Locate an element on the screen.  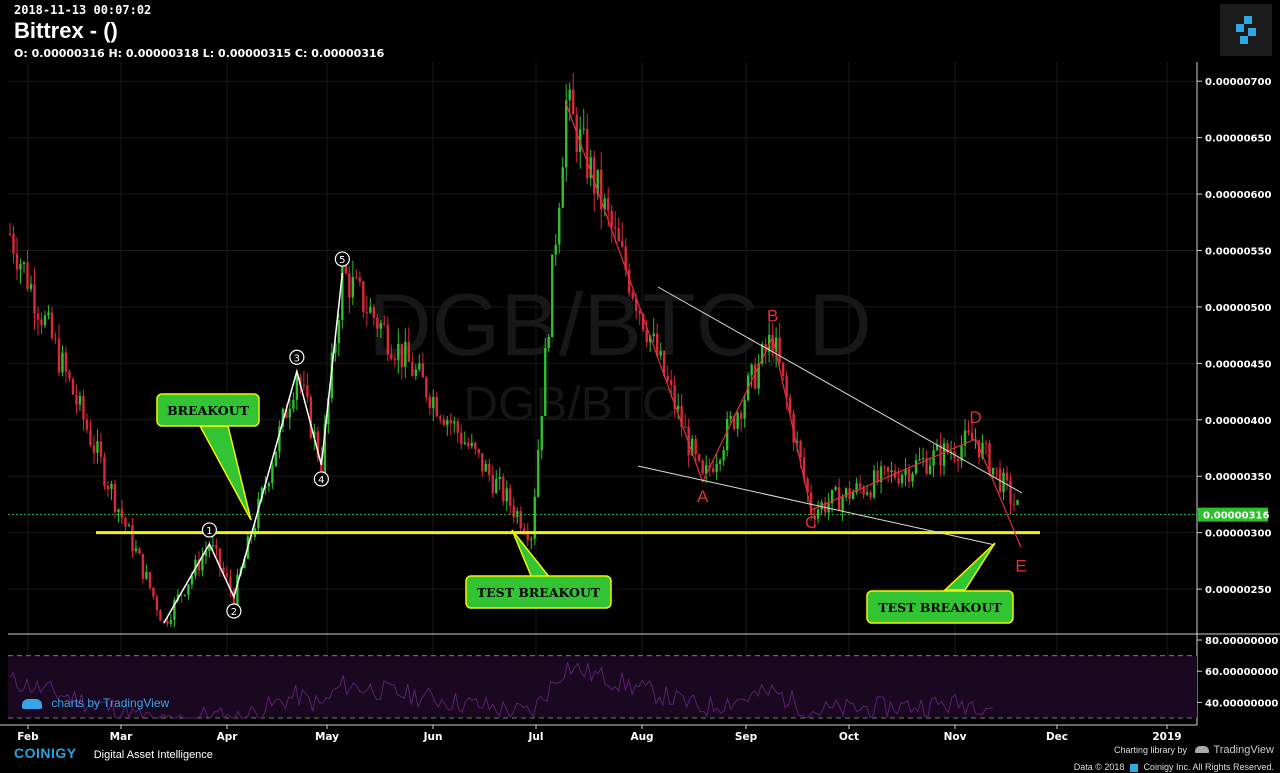
y-tick-label: 0.00000300 is located at coordinates (1238, 534).